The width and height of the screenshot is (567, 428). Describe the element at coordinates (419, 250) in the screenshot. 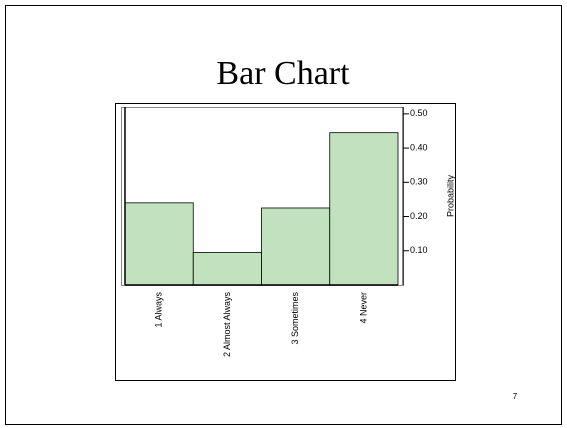

I see `y-tick-label: 0.10` at that location.